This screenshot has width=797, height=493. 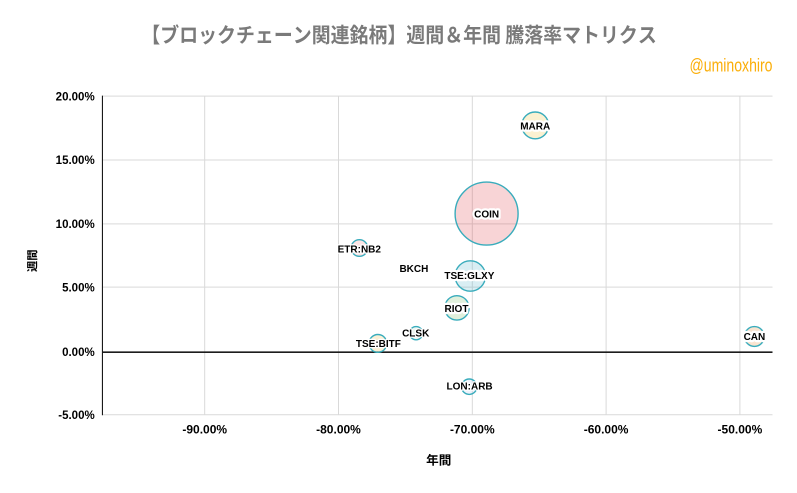 I want to click on svg-text: 10.00%, so click(x=75, y=225).